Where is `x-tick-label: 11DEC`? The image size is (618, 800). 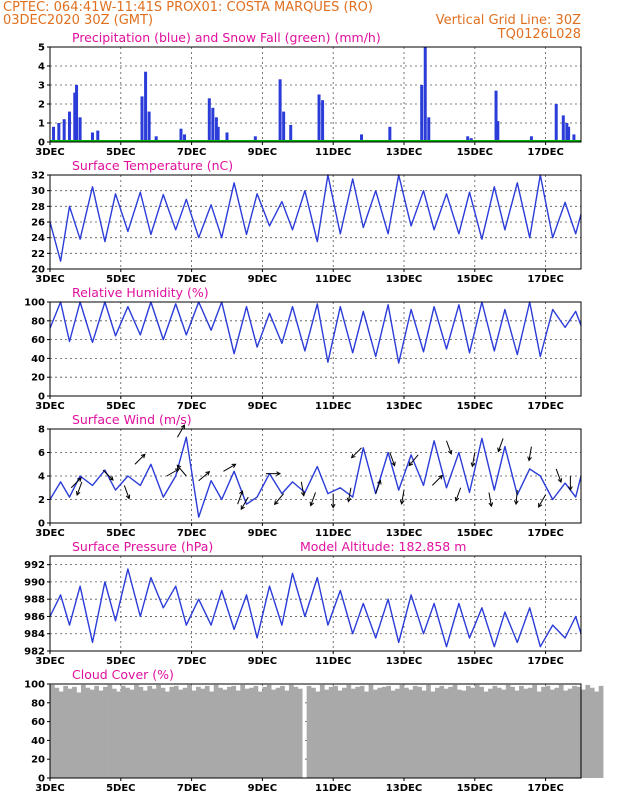 x-tick-label: 11DEC is located at coordinates (333, 406).